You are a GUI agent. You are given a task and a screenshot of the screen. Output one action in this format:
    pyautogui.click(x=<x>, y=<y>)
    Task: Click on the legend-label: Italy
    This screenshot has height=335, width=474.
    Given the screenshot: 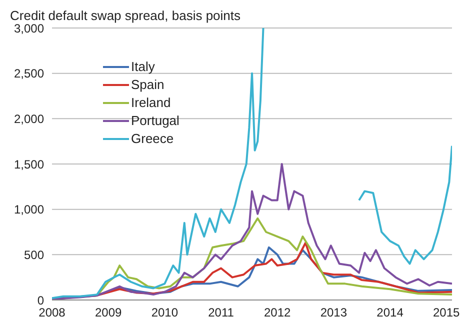 What is the action you would take?
    pyautogui.click(x=143, y=67)
    